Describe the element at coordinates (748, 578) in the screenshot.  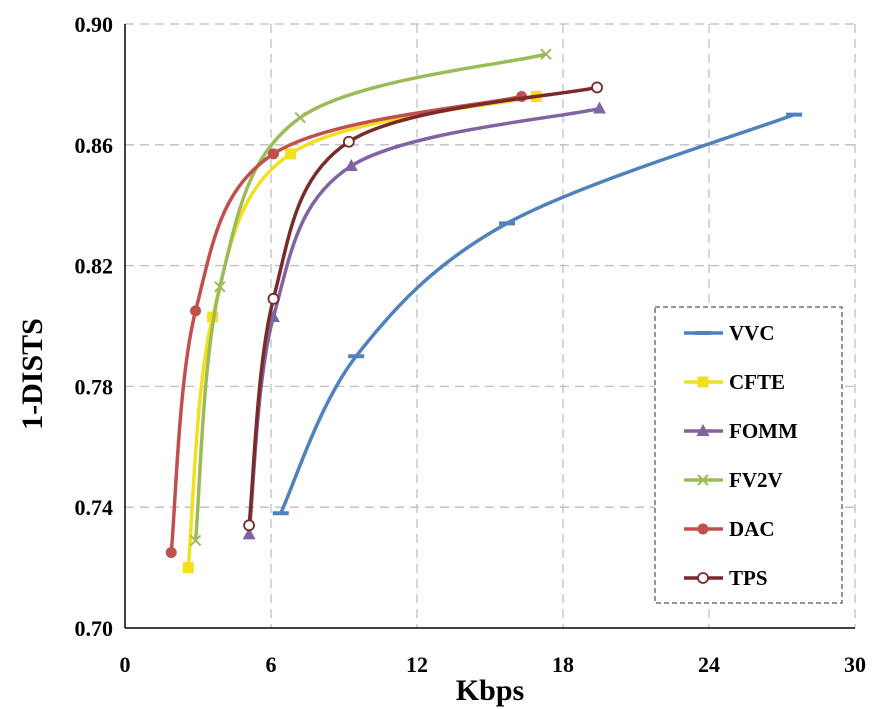
I see `legend-label-tps: TPS` at that location.